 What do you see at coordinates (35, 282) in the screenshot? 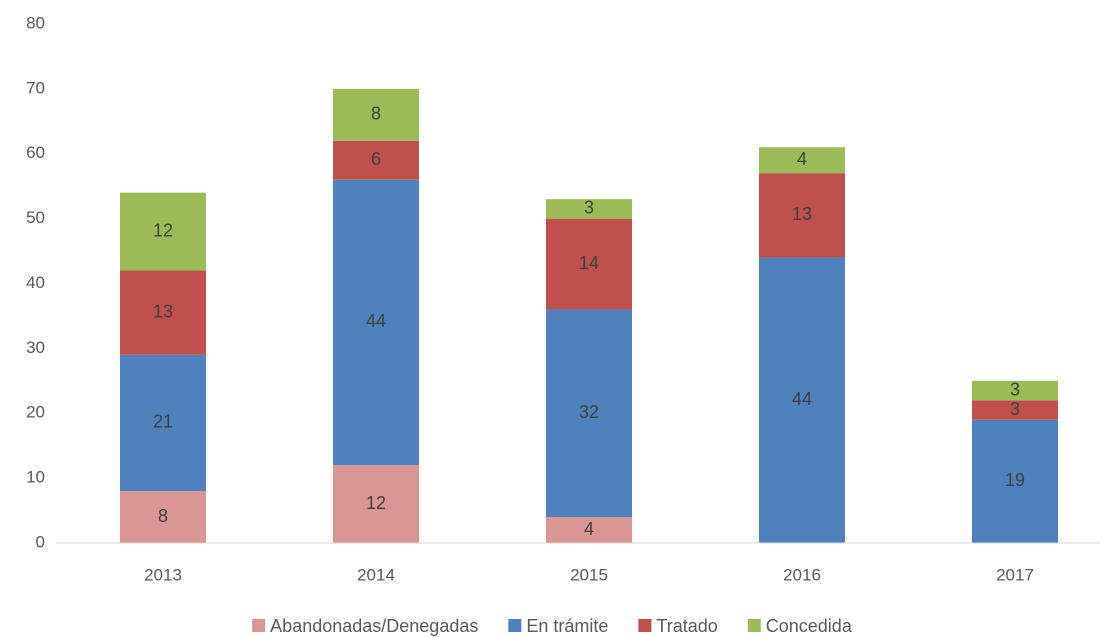
I see `y-tick-label: 40` at bounding box center [35, 282].